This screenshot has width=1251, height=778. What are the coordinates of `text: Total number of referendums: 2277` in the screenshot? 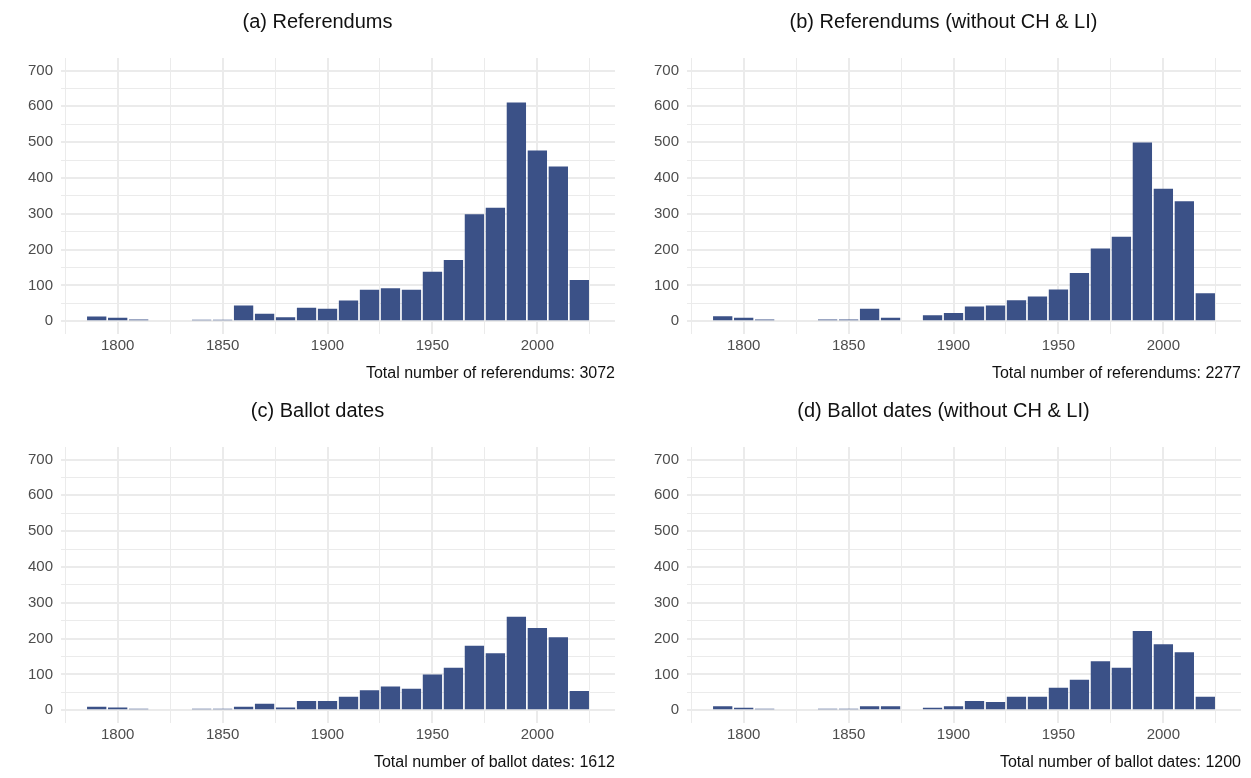 It's located at (1116, 372).